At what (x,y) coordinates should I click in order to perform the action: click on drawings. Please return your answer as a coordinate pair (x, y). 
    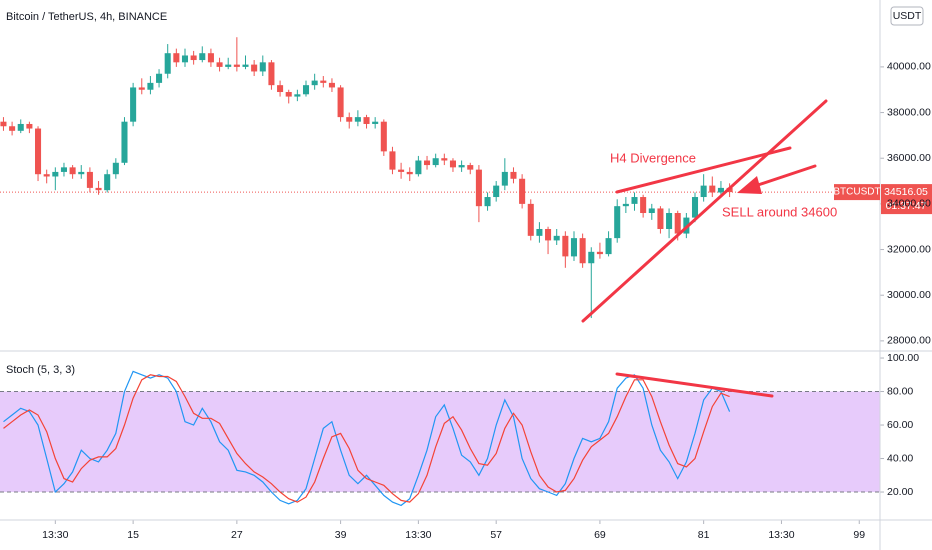
    Looking at the image, I should click on (704, 248).